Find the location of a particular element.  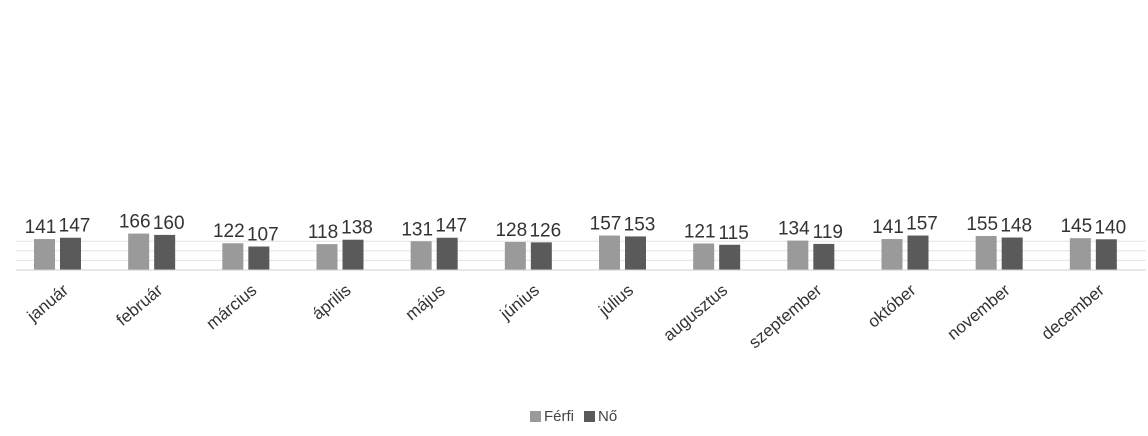

value-label-ferfi-szeptember: 134 is located at coordinates (794, 229).